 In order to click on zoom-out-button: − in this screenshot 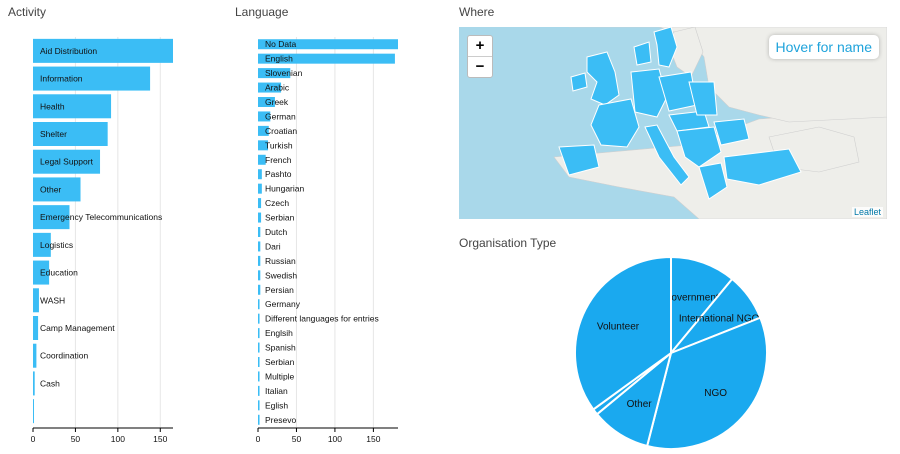, I will do `click(480, 66)`.